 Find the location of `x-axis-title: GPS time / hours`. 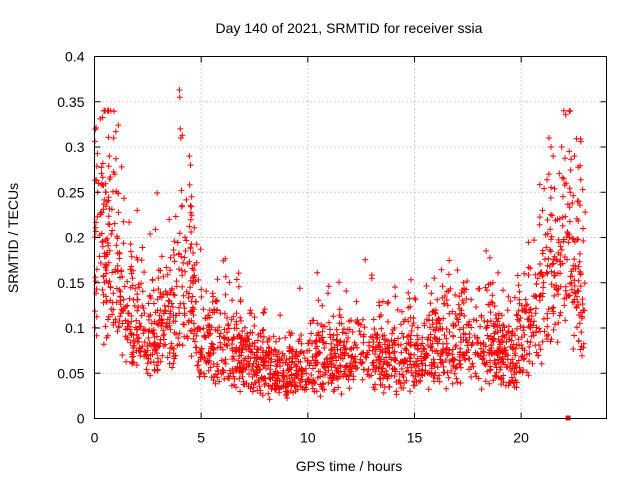

x-axis-title: GPS time / hours is located at coordinates (349, 466).